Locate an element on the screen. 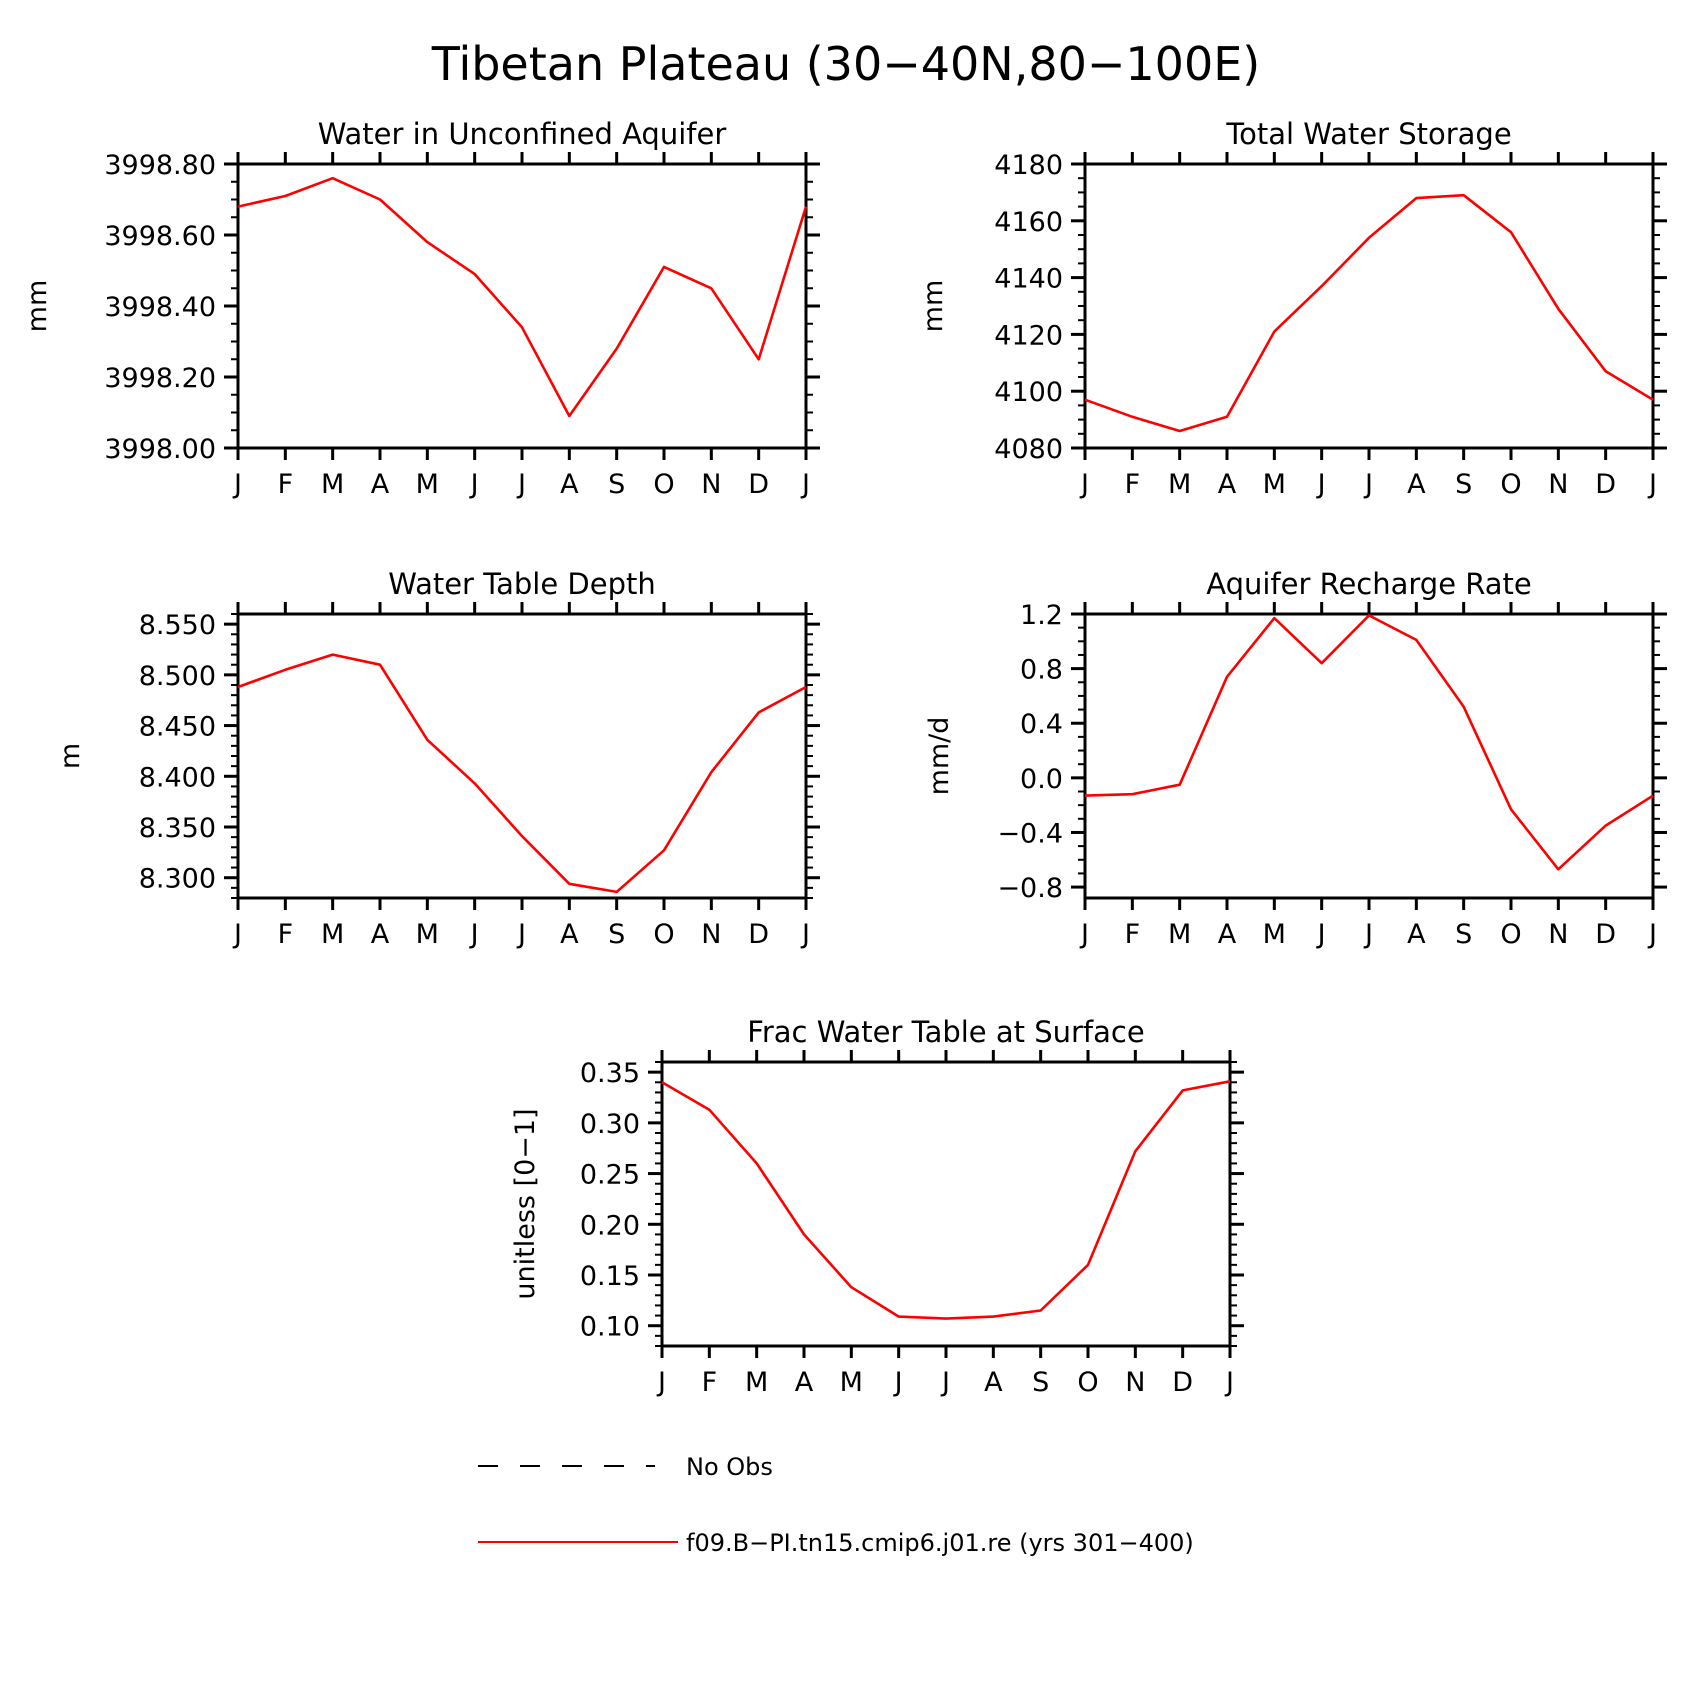  y-tick-label: 3998.80 is located at coordinates (160, 165).